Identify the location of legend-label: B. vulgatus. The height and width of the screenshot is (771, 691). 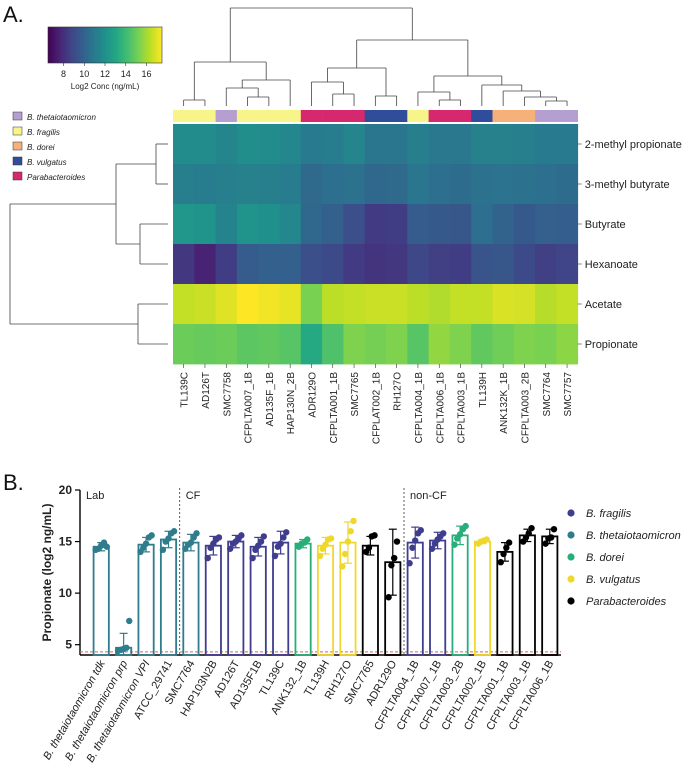
(47, 162).